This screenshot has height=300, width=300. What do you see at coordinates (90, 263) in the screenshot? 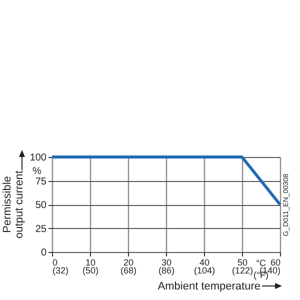
I see `x-tick-label: 10` at bounding box center [90, 263].